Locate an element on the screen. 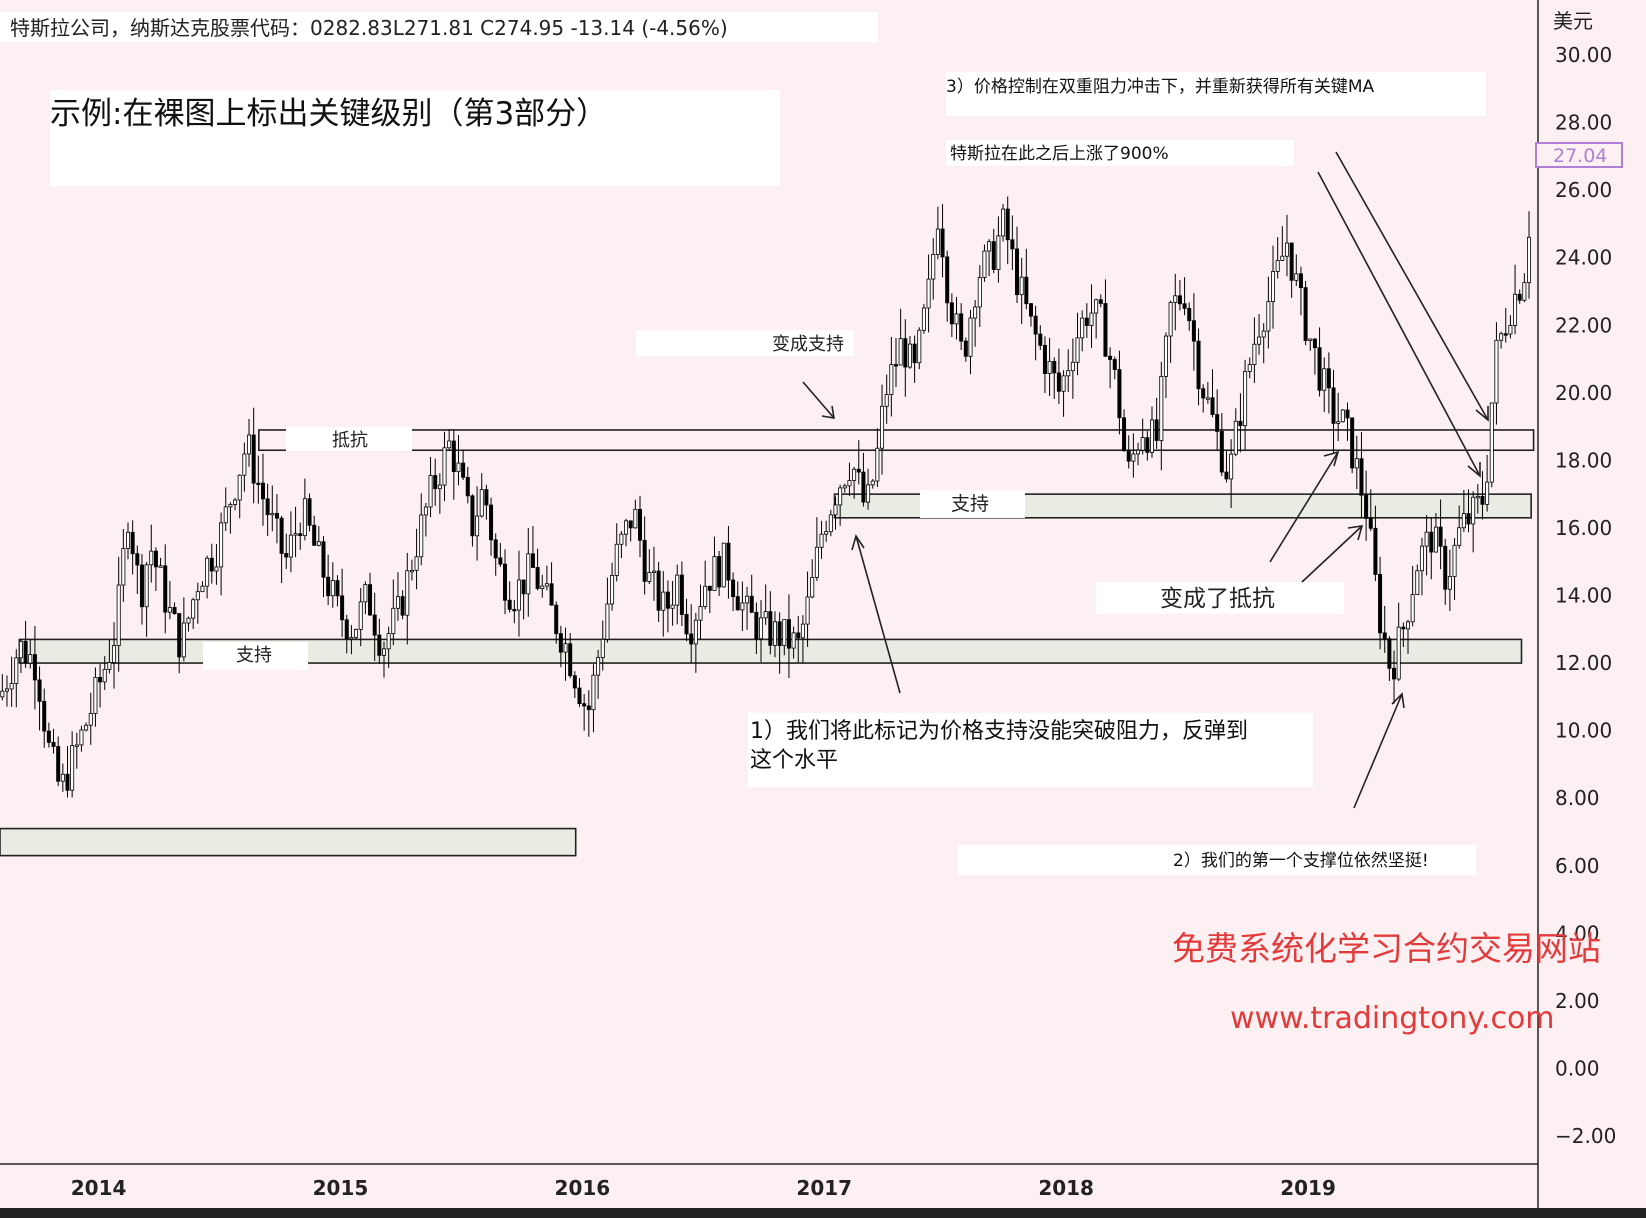 This screenshot has height=1218, width=1646. y-tick-label: 24.00 is located at coordinates (1583, 258).